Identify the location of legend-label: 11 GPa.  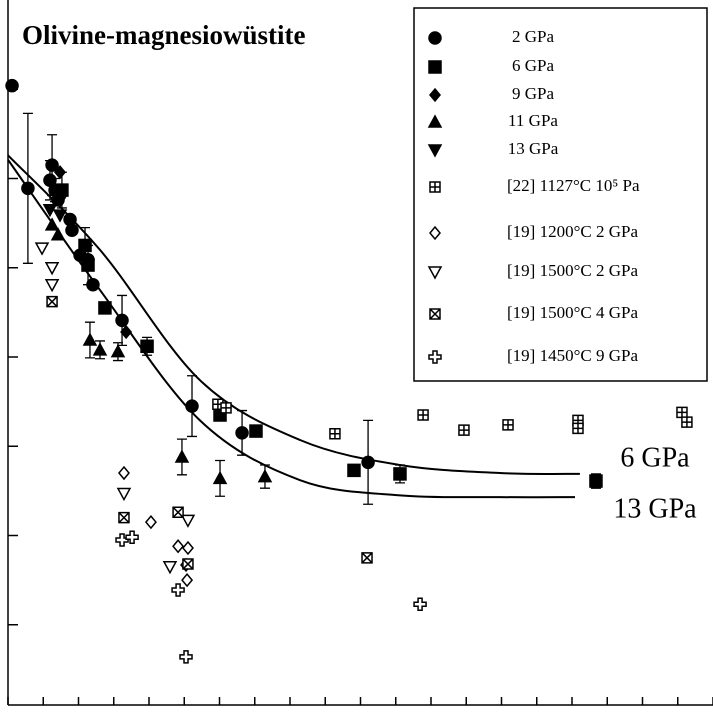
(533, 120).